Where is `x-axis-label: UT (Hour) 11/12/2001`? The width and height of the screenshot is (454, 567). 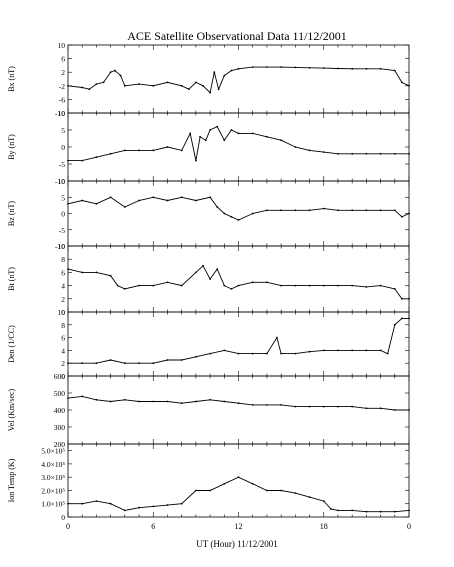
x-axis-label: UT (Hour) 11/12/2001 is located at coordinates (237, 544).